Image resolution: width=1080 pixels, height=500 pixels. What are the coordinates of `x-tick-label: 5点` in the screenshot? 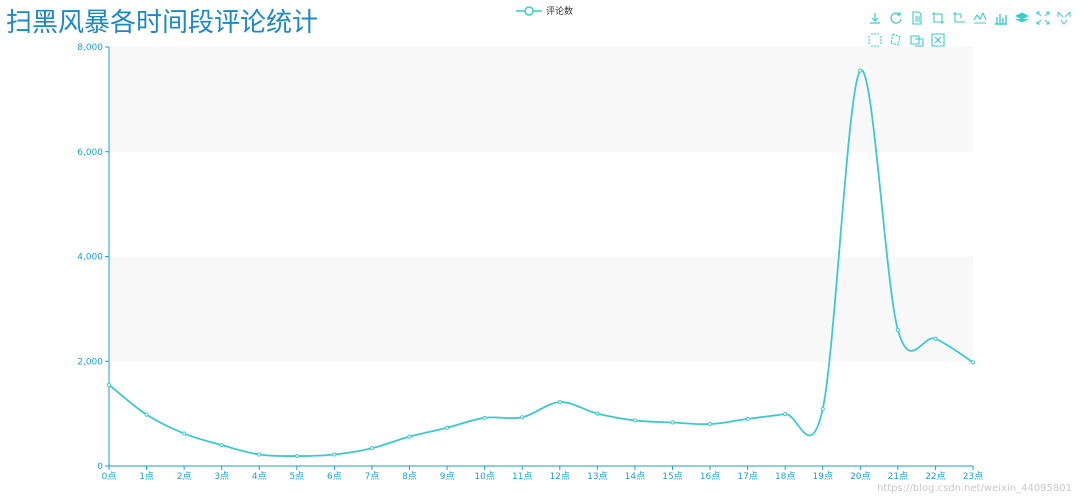 It's located at (296, 476).